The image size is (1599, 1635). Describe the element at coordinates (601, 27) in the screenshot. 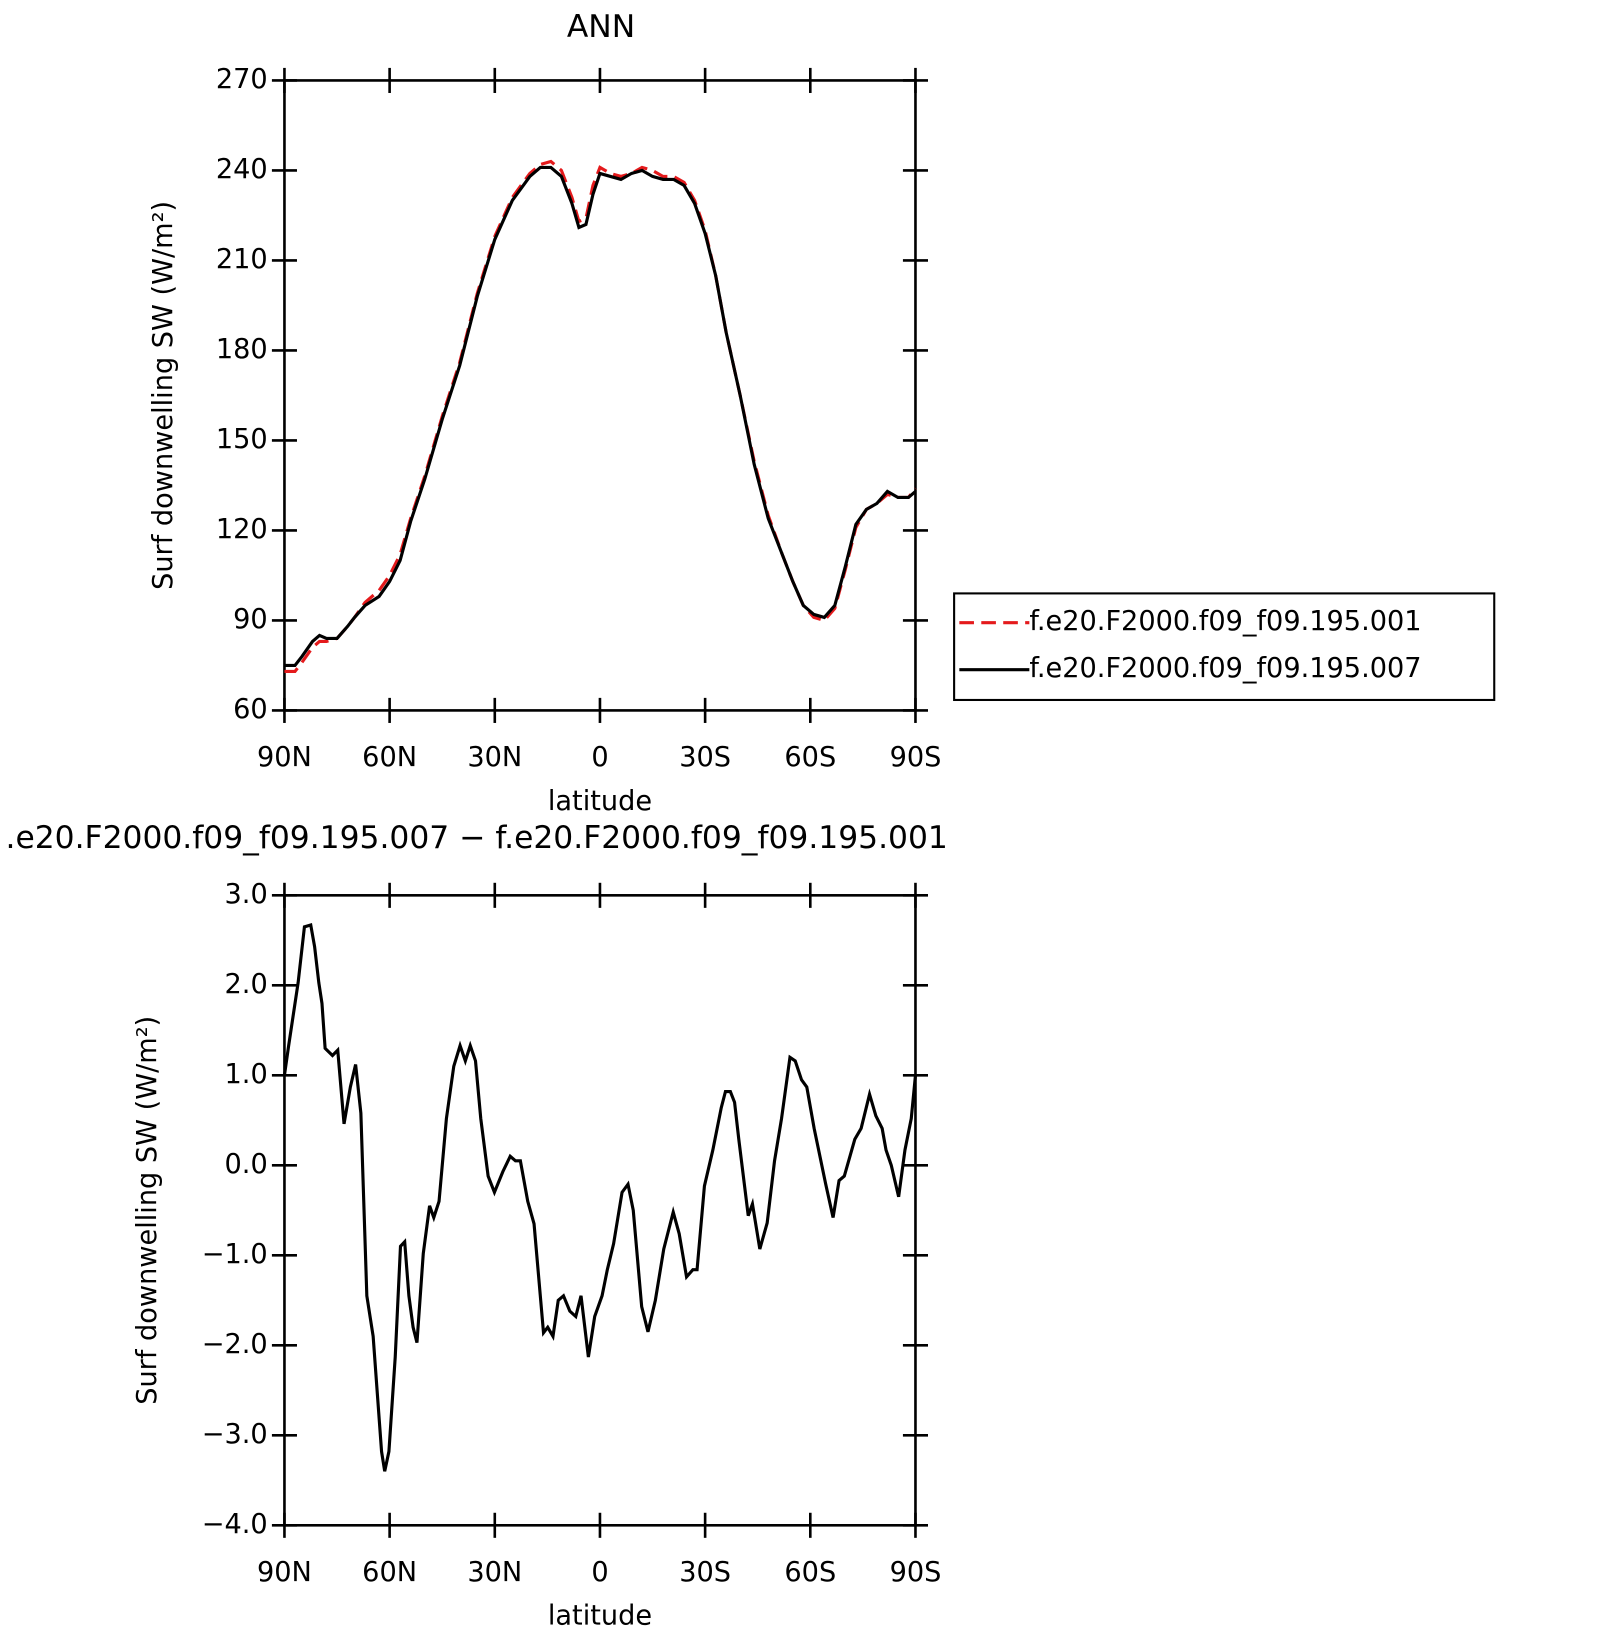

I see `chart-title: ANN` at that location.